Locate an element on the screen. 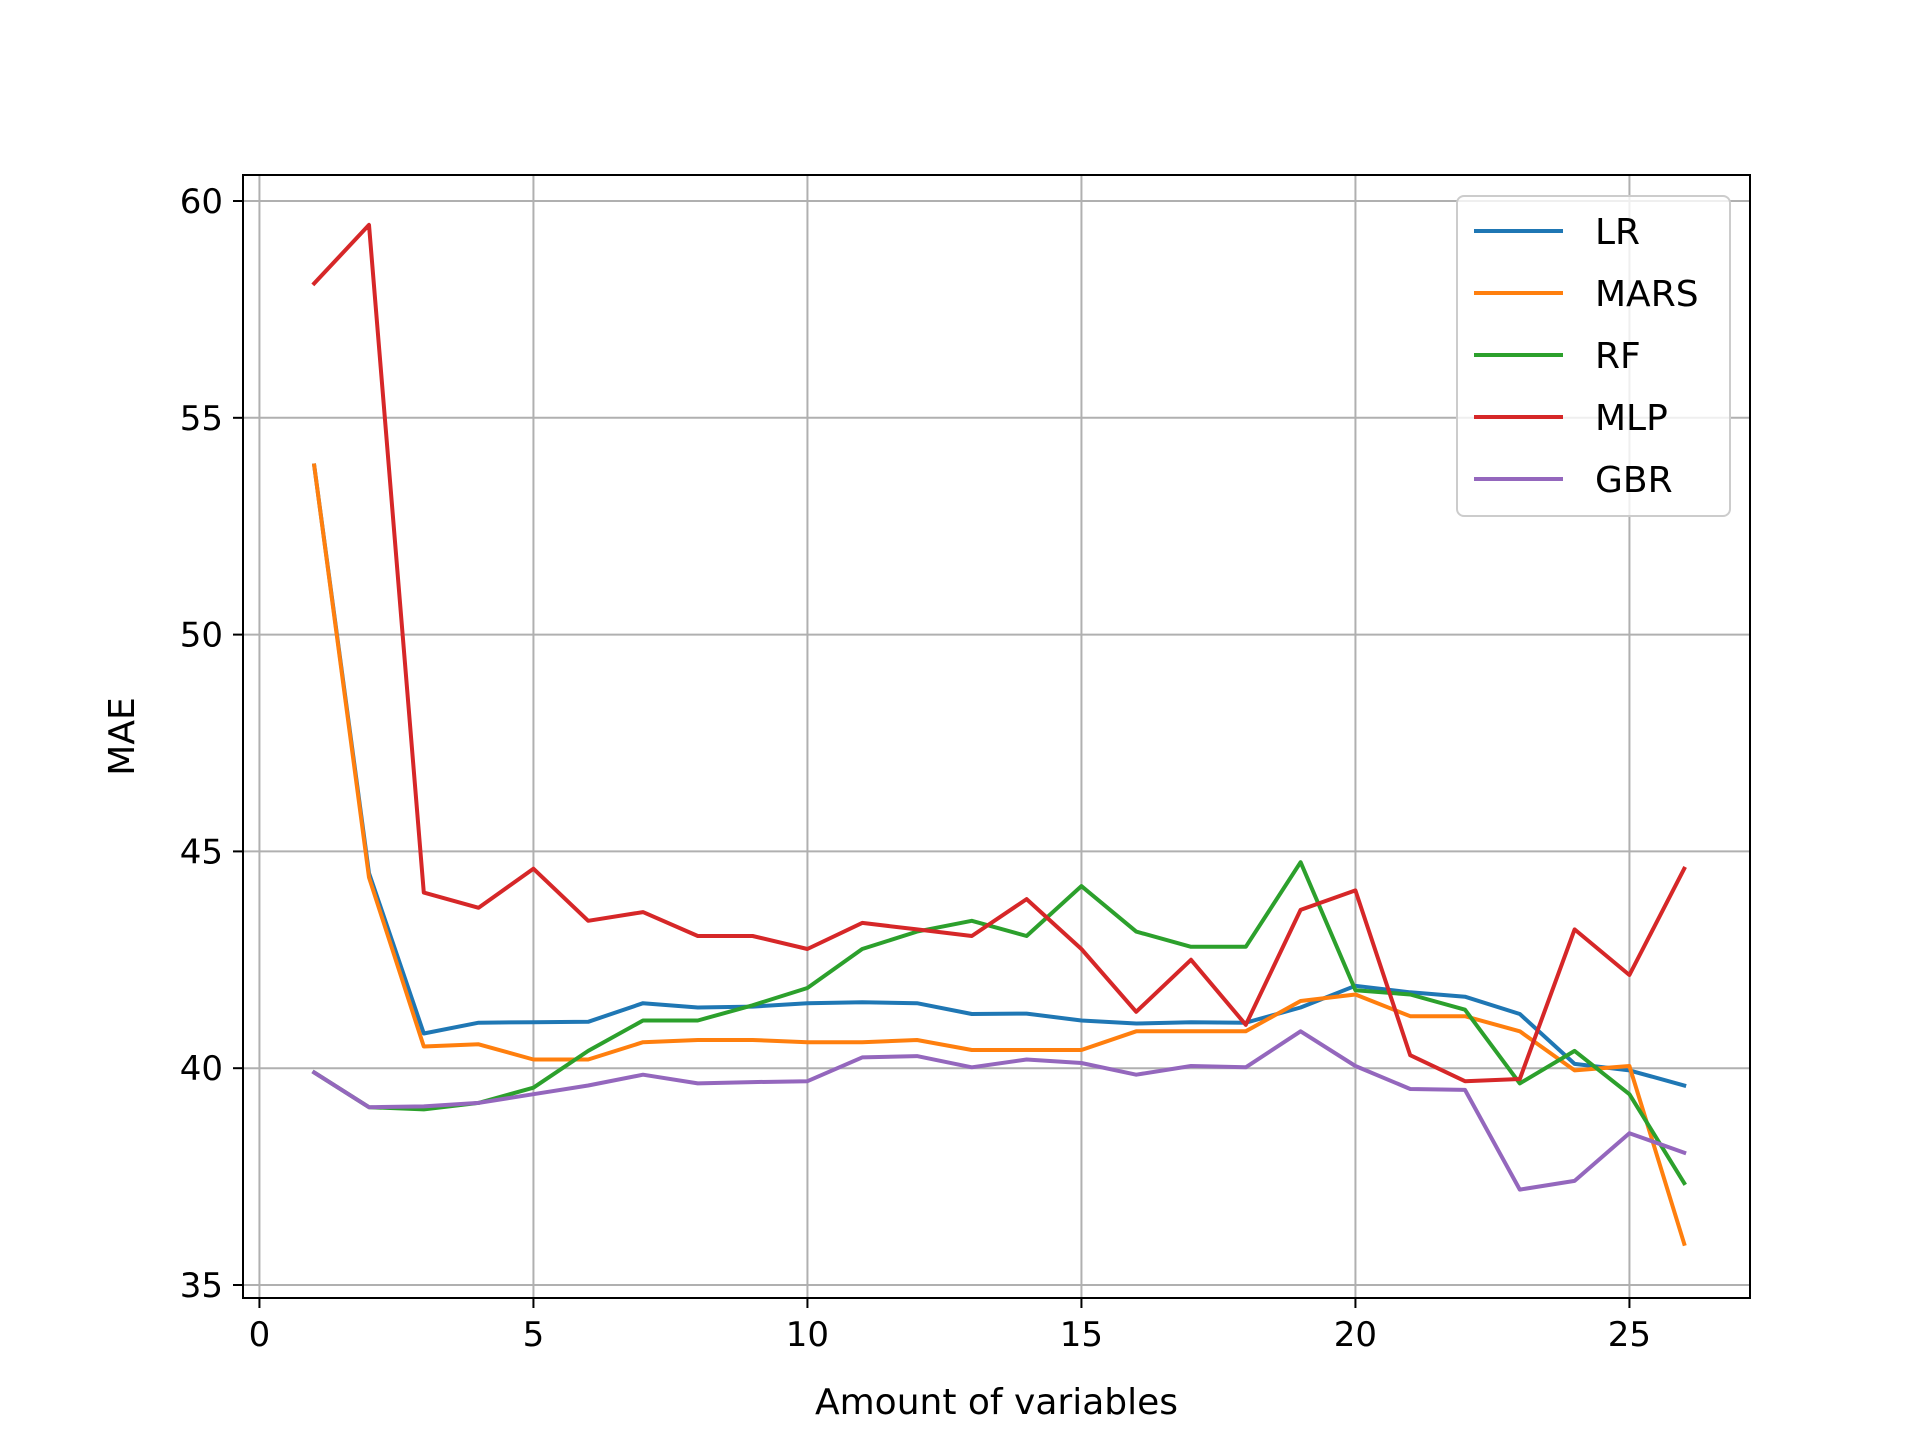  legend: LR MARS RF MLP GBR is located at coordinates (1593, 356).